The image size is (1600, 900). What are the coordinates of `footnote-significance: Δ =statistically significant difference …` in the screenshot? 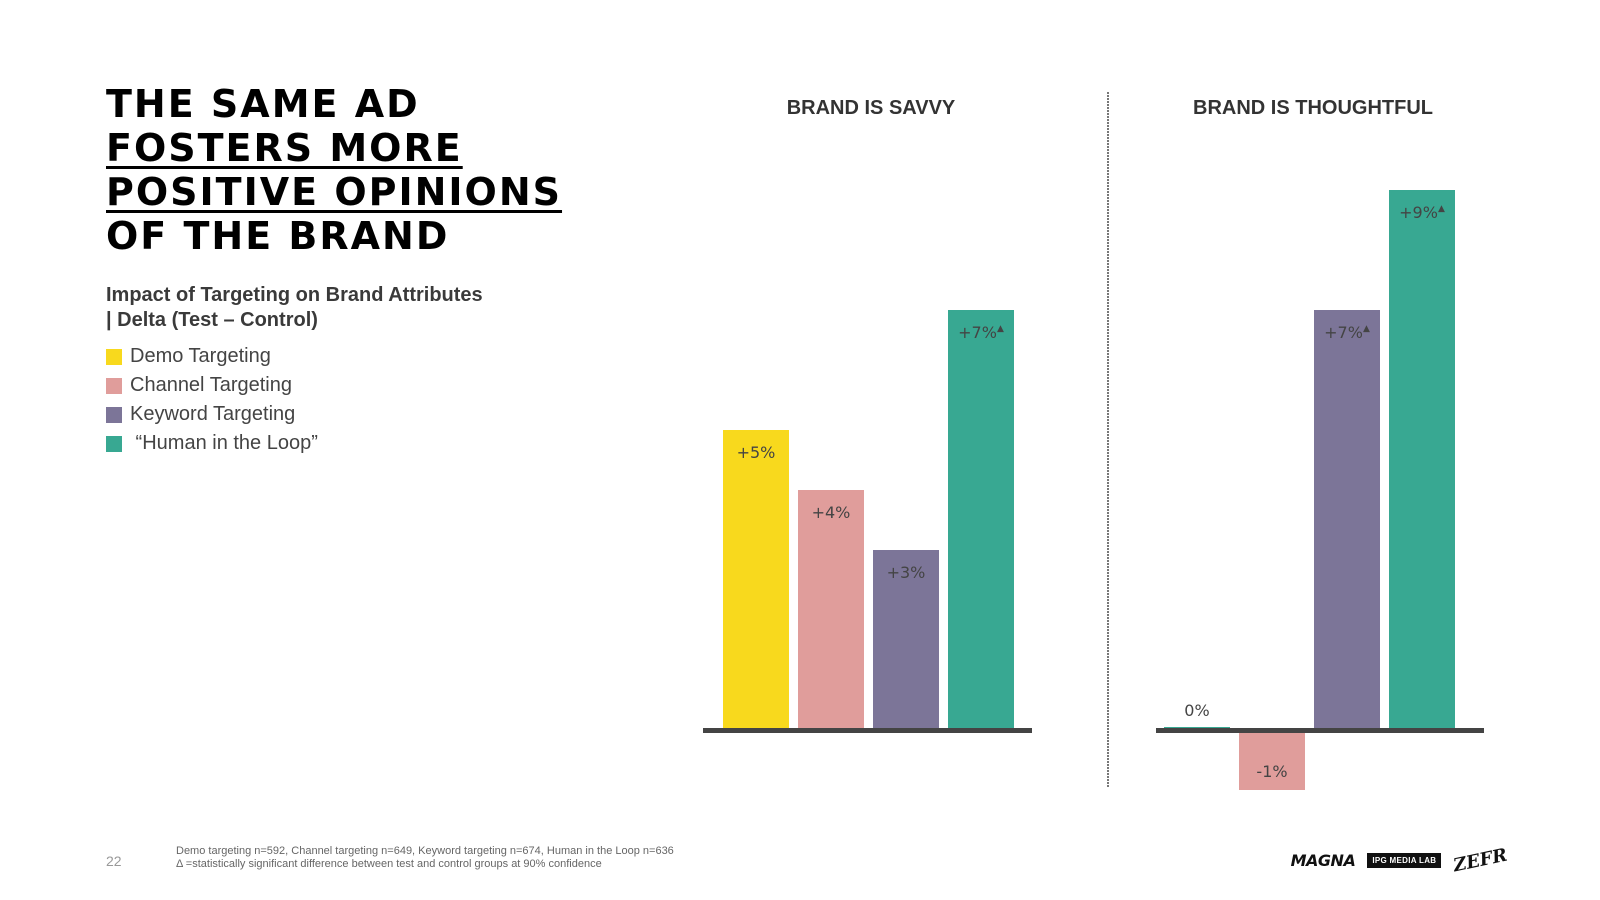 It's located at (389, 864).